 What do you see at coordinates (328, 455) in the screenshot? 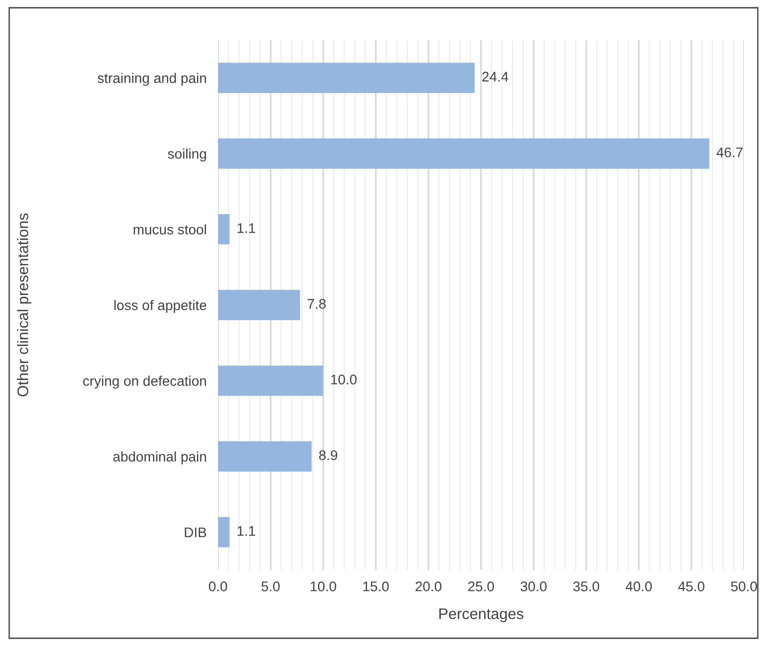
I see `data-label: 8.9` at bounding box center [328, 455].